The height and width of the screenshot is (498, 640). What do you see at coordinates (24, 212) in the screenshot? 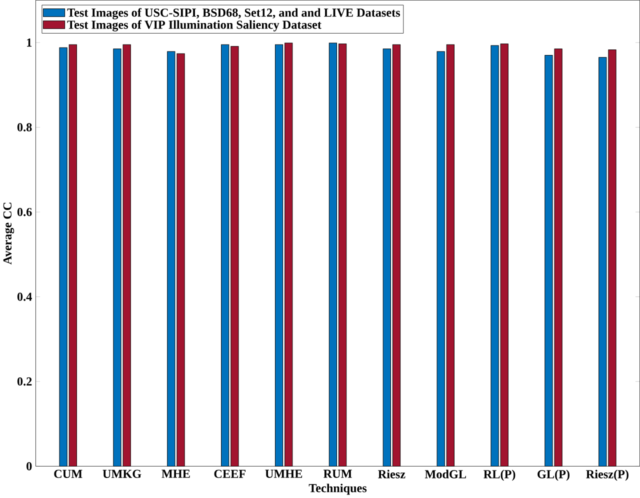
I see `y-tick-label: 0.6` at bounding box center [24, 212].